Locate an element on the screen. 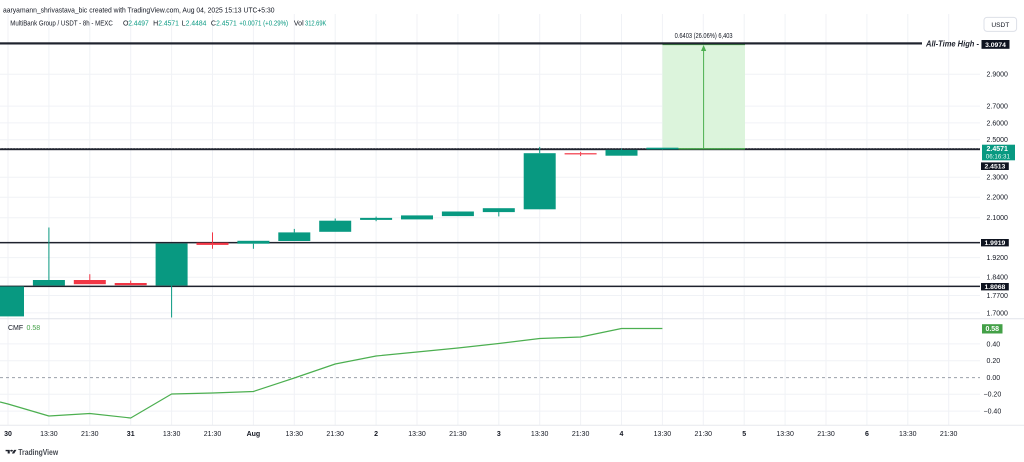 The height and width of the screenshot is (462, 1024). svg-text: TradingView is located at coordinates (38, 452).